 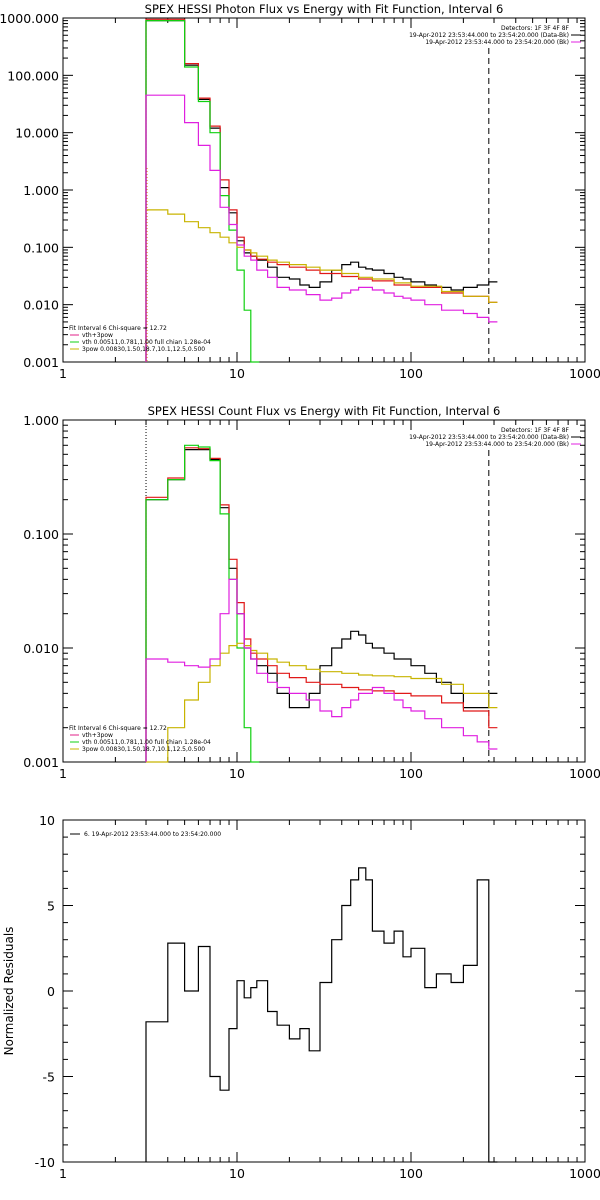 I want to click on plot-area, so click(x=321, y=1015).